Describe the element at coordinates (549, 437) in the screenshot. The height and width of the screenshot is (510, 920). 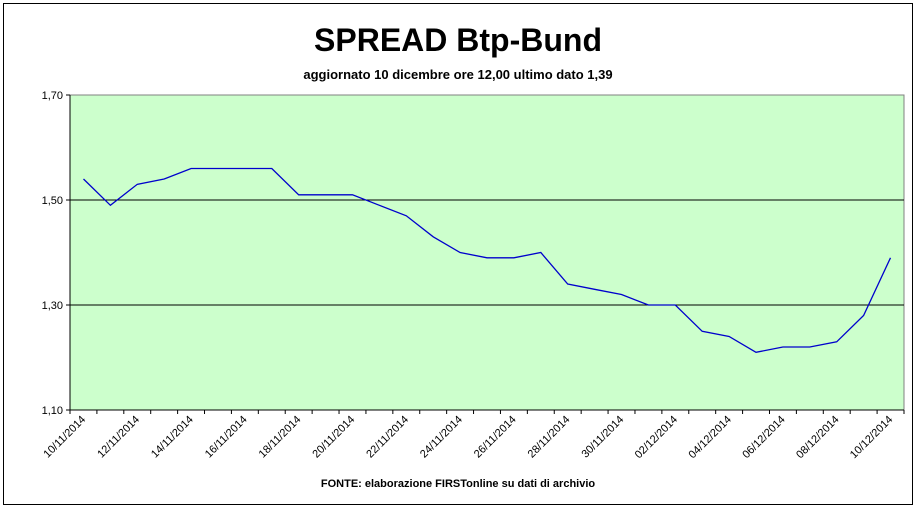
I see `x-tick-label: 28/11/2014` at that location.